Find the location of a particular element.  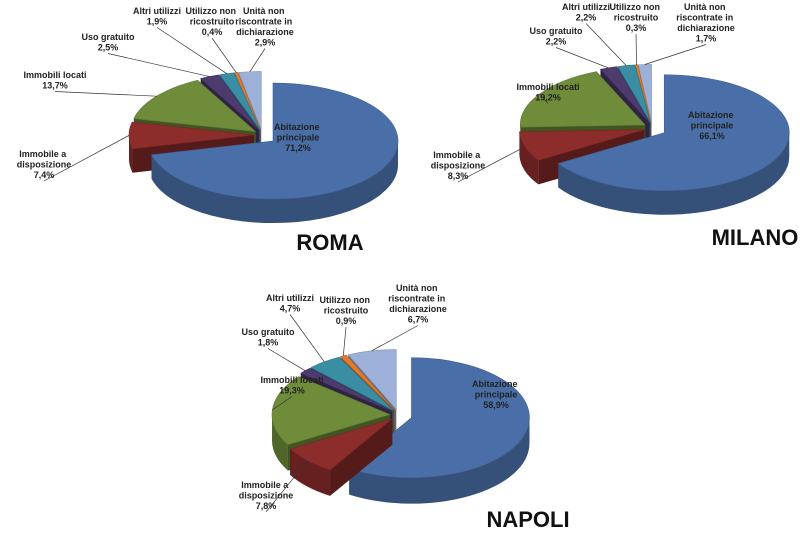

slice-value-label: 1,8% is located at coordinates (268, 343).